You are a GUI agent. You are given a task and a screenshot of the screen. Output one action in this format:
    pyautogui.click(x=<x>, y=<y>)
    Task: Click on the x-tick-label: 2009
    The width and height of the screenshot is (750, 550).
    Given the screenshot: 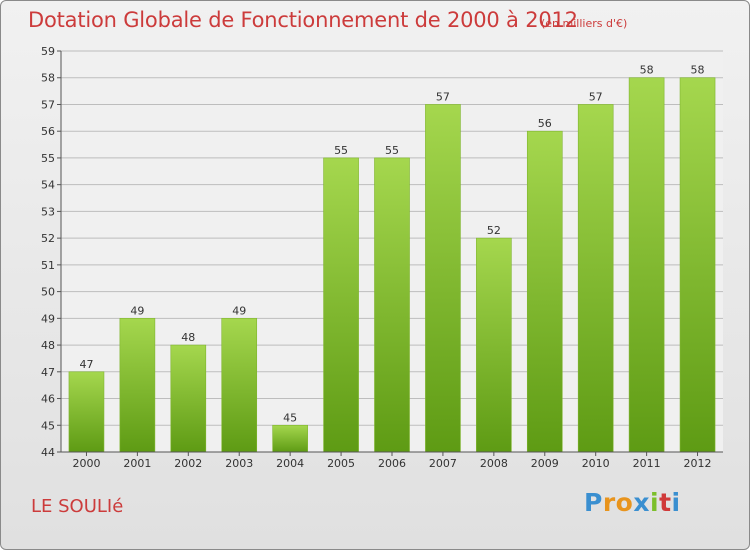 What is the action you would take?
    pyautogui.click(x=545, y=463)
    